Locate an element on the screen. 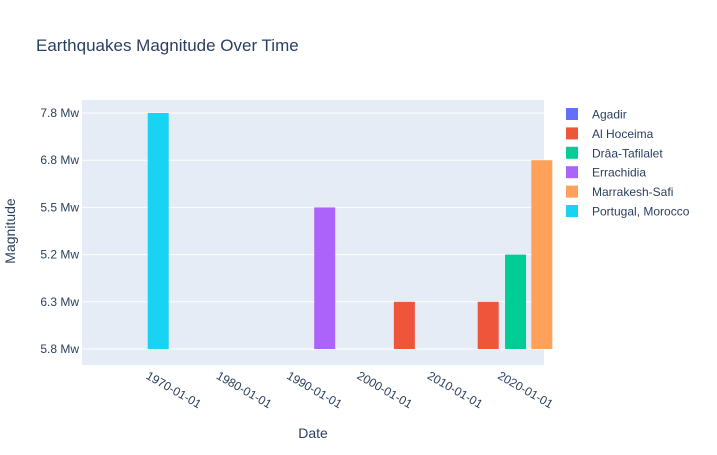 This screenshot has height=455, width=717. y-tick-label: 5.5 Mw is located at coordinates (59, 207).